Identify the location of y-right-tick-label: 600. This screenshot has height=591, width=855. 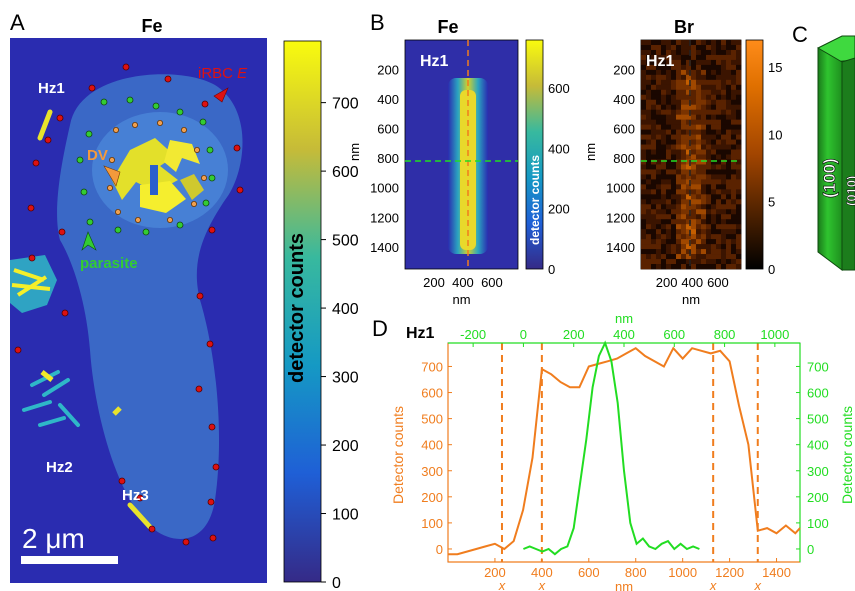
(818, 393).